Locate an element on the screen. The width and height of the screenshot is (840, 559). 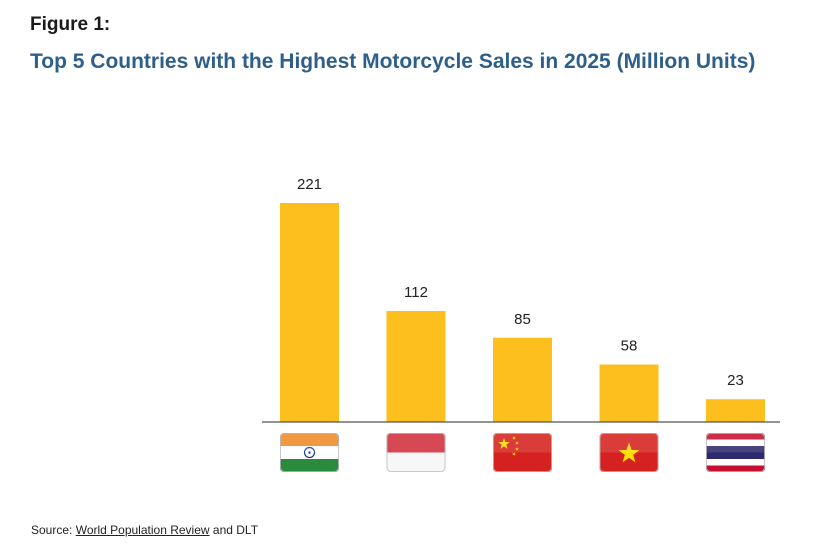
data-label-thailand: 23 is located at coordinates (735, 380).